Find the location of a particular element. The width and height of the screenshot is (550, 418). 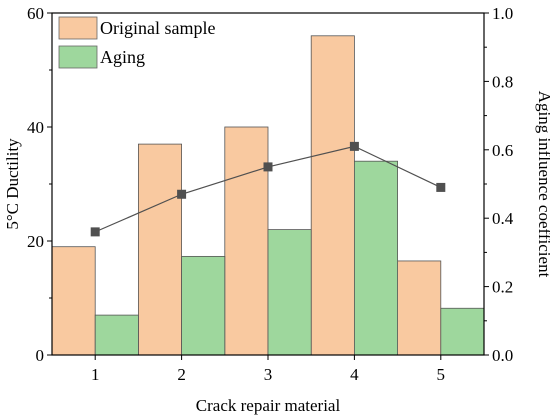

y-axis-left: 0 20 40 60 is located at coordinates (39, 184).